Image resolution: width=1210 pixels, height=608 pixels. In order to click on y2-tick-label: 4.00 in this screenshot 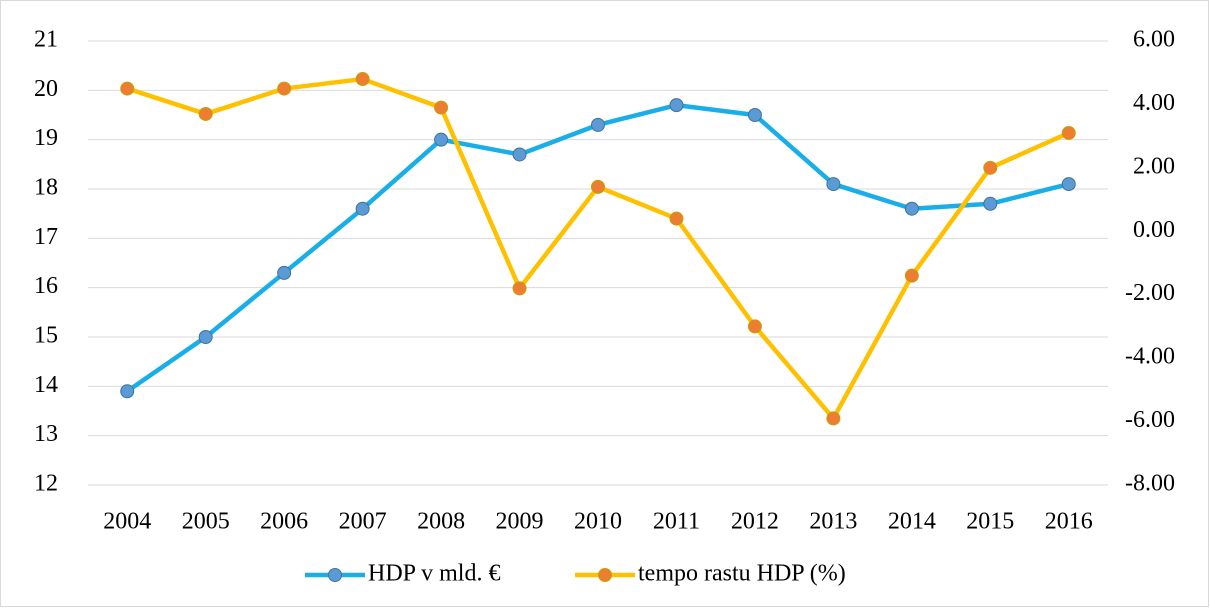, I will do `click(1154, 103)`.